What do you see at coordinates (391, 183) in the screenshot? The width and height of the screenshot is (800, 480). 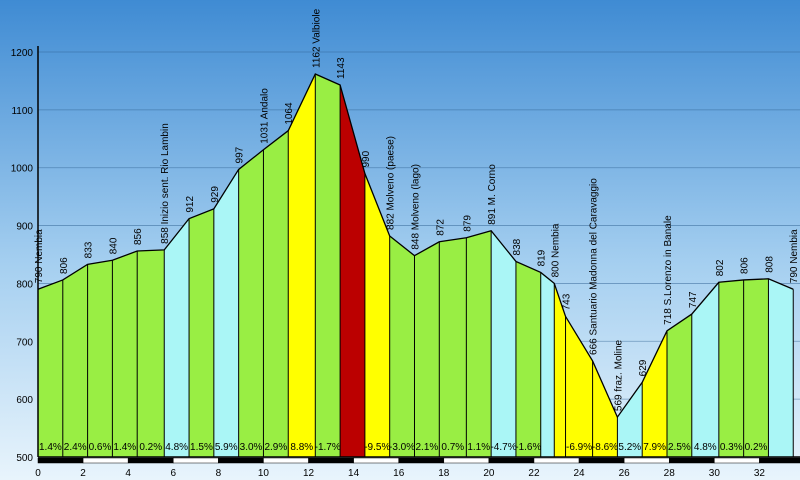 I see `point-label: 882 Molveno (paese)` at bounding box center [391, 183].